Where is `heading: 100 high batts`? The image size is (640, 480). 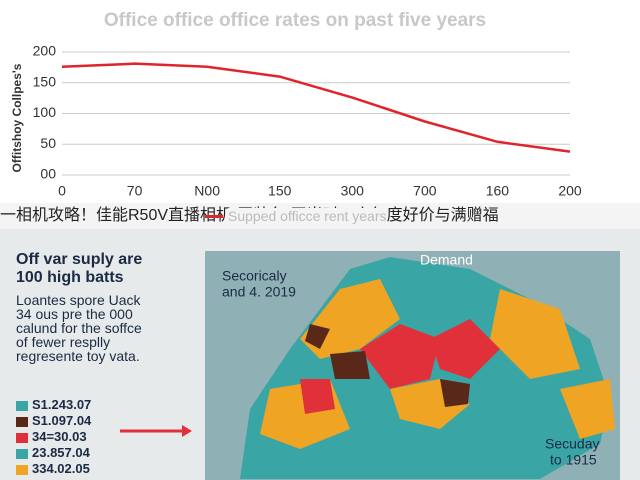 heading: 100 high batts is located at coordinates (70, 277).